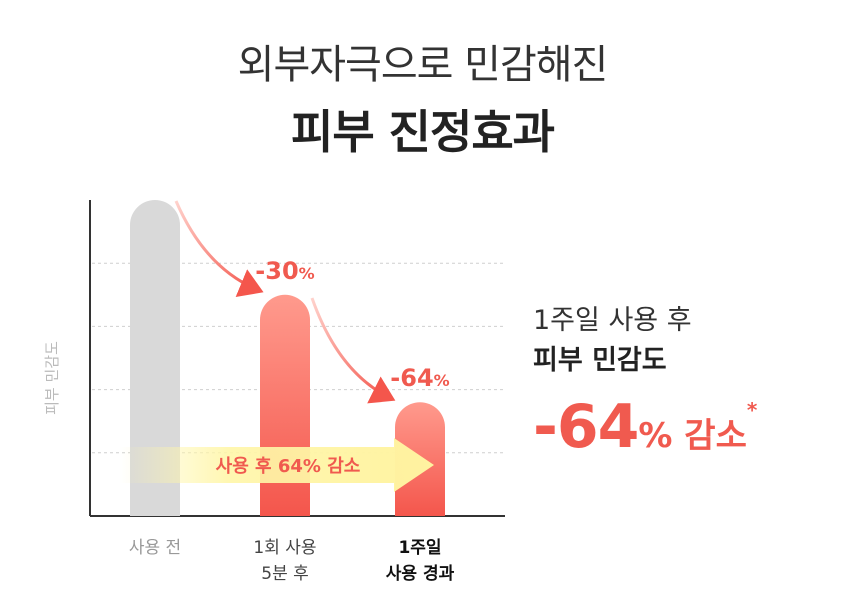 Image resolution: width=845 pixels, height=610 pixels. What do you see at coordinates (420, 574) in the screenshot?
I see `x-tick-label: 사용 경과` at bounding box center [420, 574].